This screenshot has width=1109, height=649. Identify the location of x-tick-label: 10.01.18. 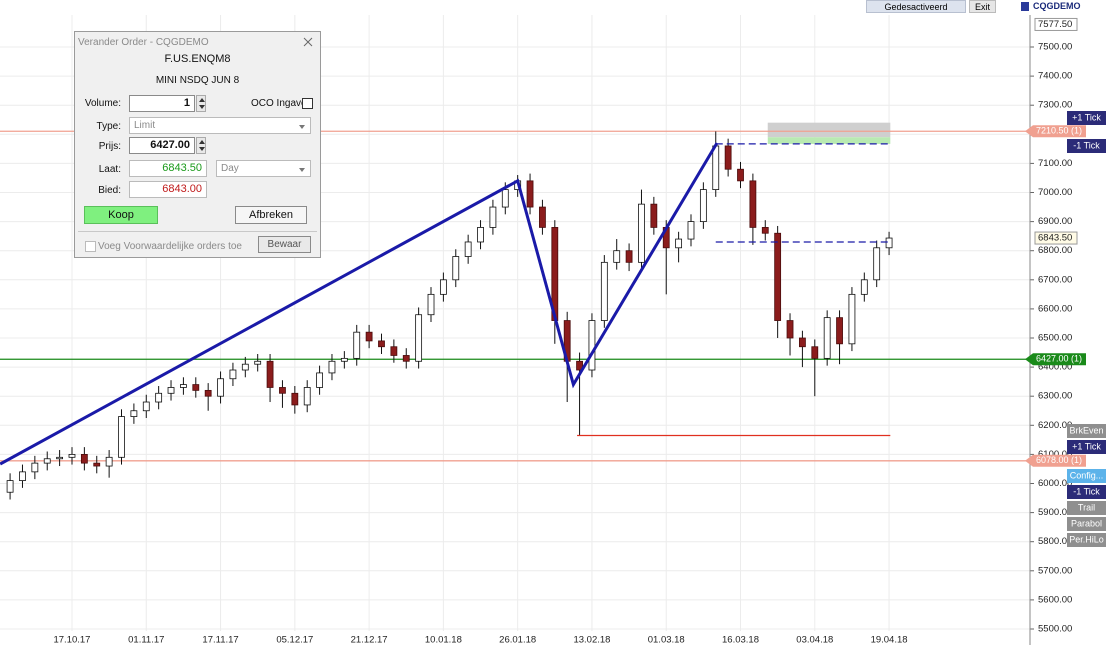
(443, 640).